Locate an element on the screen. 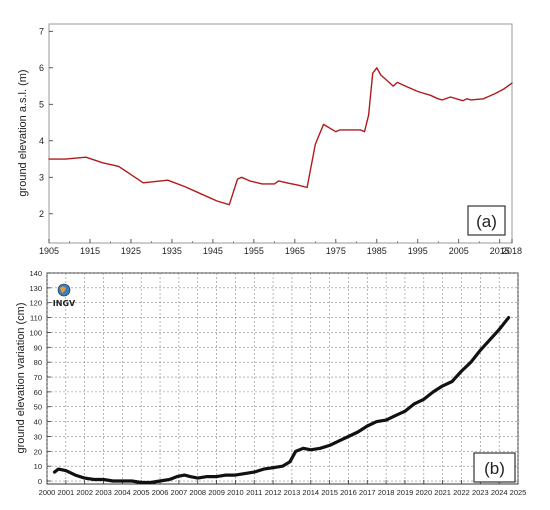 The width and height of the screenshot is (550, 510). y-tick-label: 40 is located at coordinates (38, 422).